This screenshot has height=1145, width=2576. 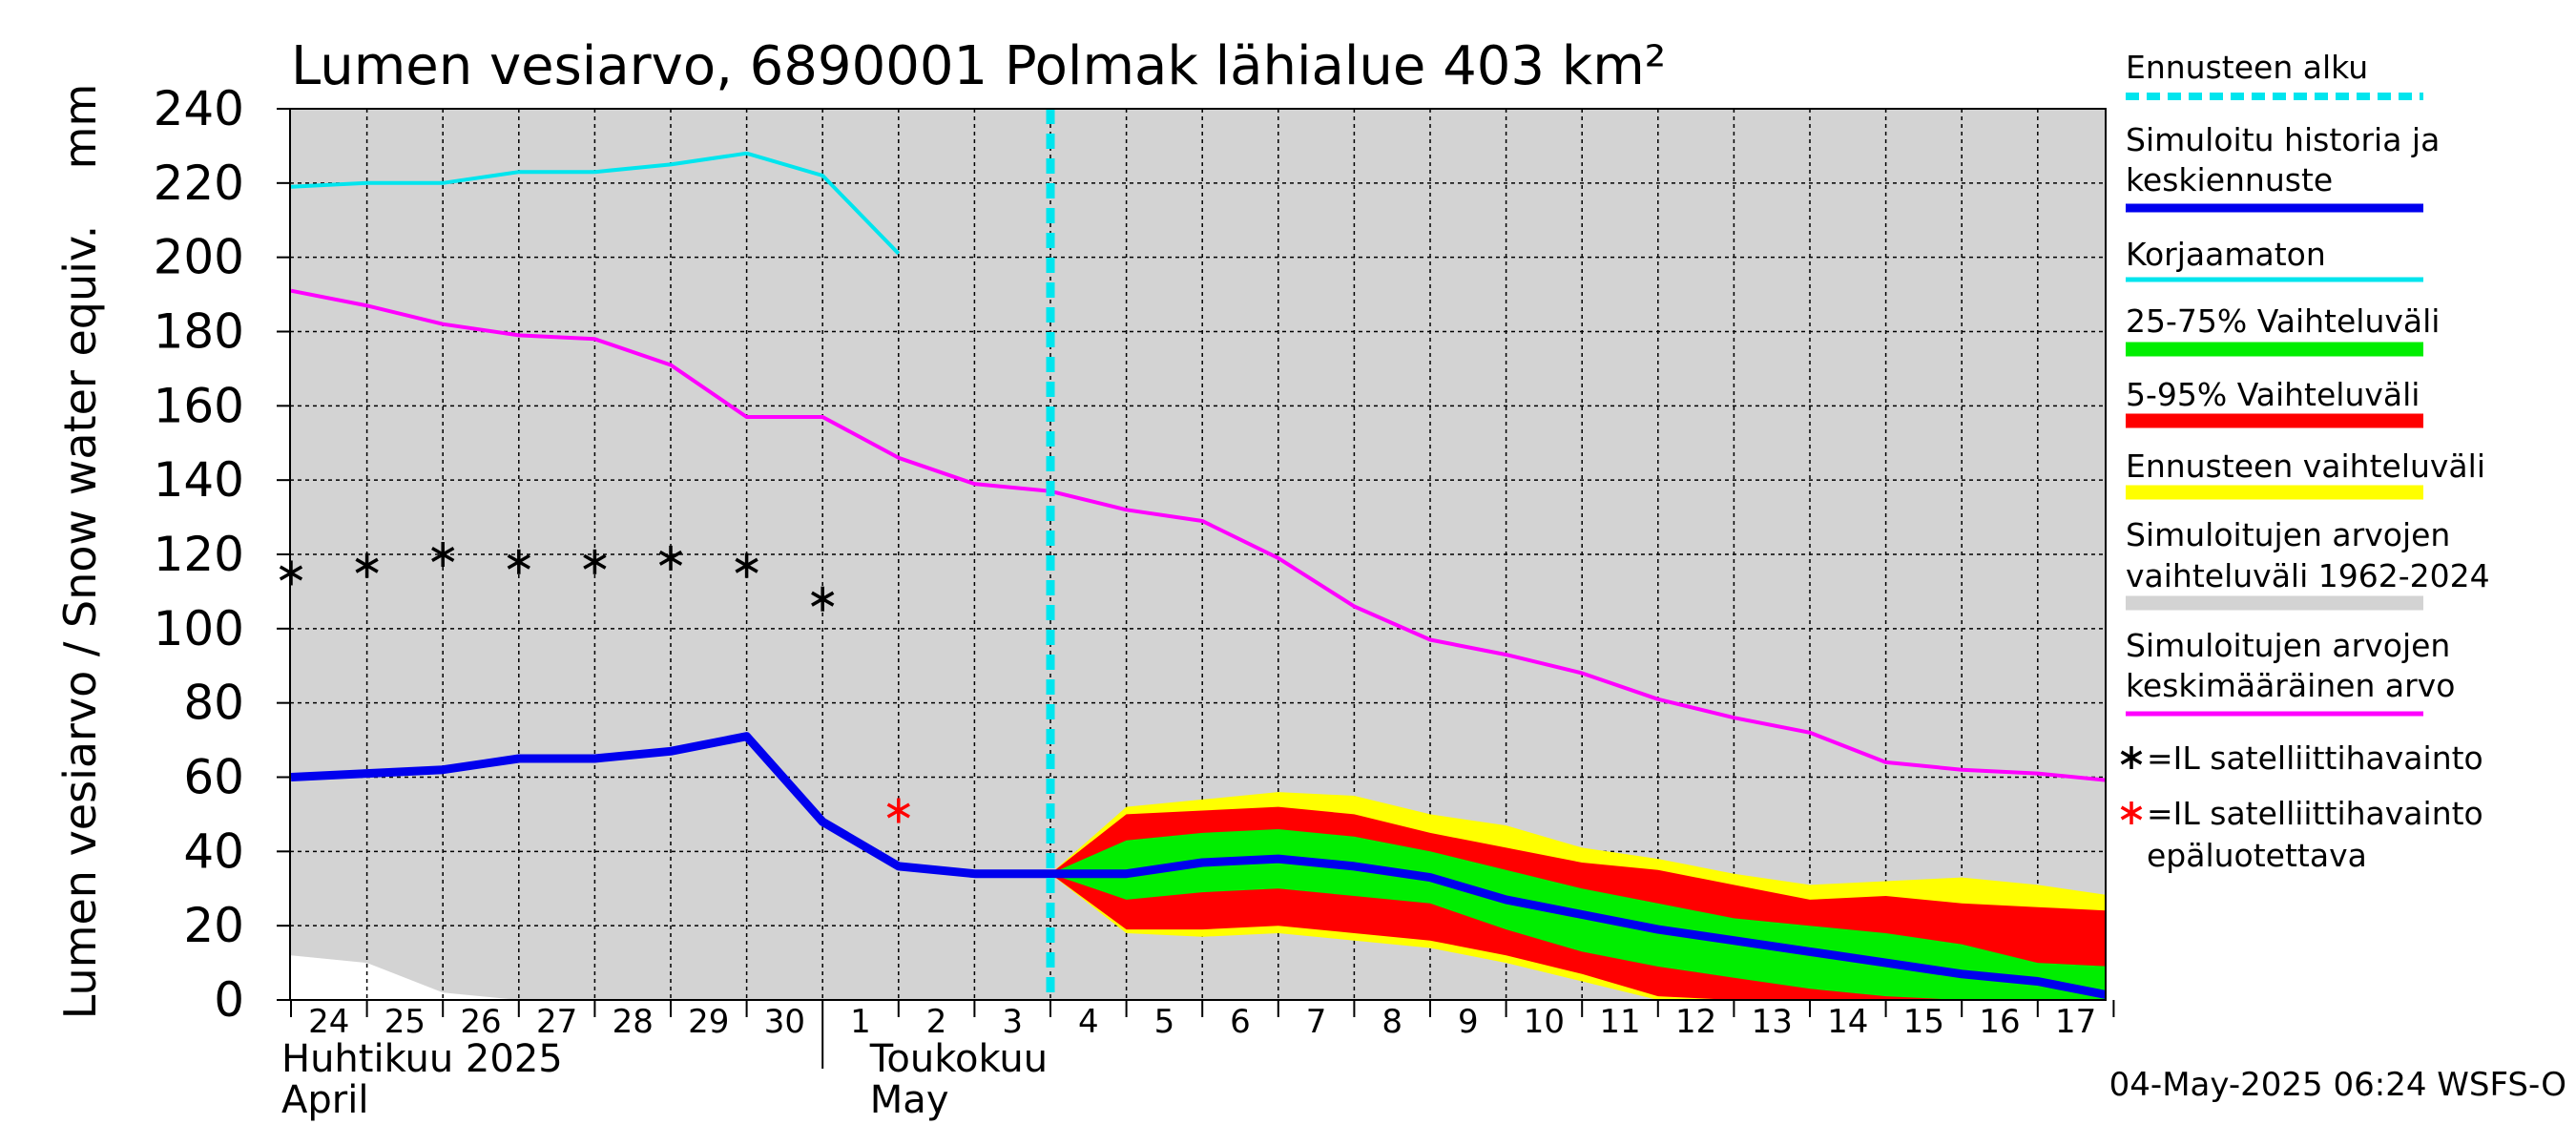 What do you see at coordinates (2308, 575) in the screenshot?
I see `legend-label: vaihteluväli 1962-2024` at bounding box center [2308, 575].